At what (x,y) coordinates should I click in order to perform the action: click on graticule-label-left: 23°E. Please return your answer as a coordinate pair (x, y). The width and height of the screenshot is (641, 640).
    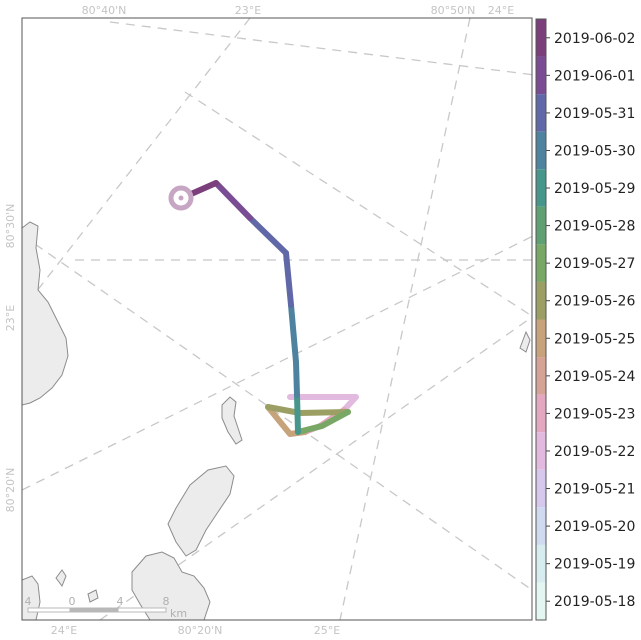
    Looking at the image, I should click on (10, 318).